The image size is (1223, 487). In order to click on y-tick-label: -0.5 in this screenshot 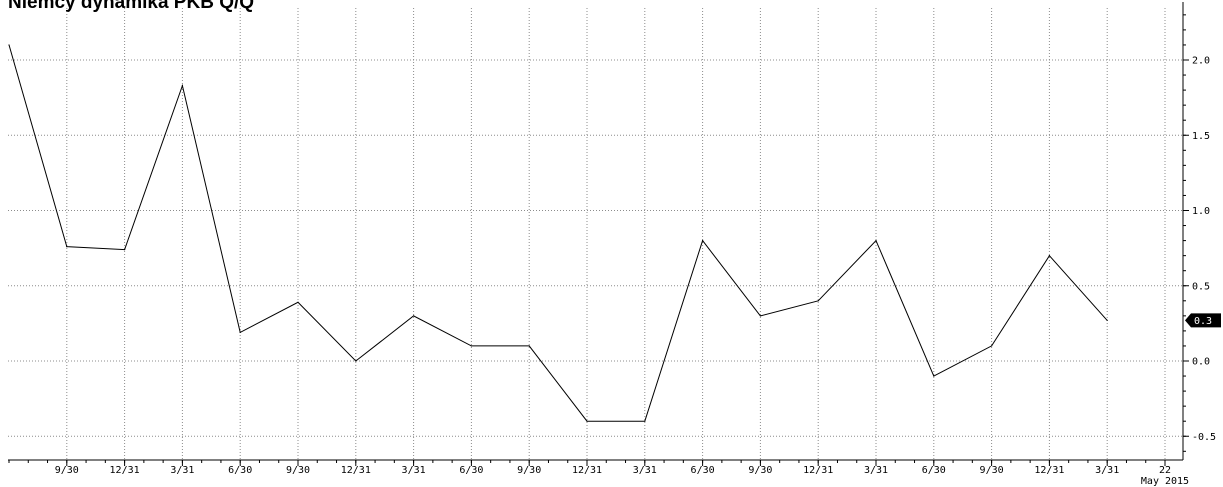, I will do `click(1204, 437)`.